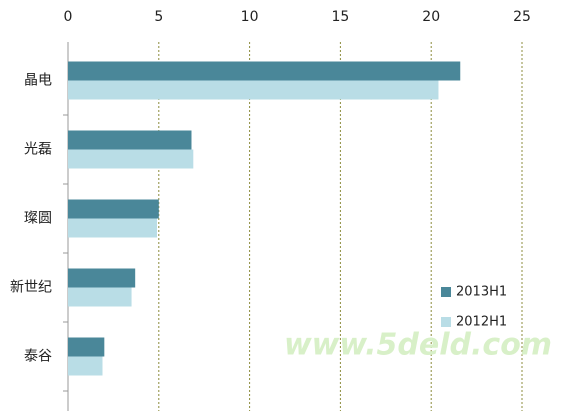  I want to click on x-tick-label: 20, so click(431, 17).